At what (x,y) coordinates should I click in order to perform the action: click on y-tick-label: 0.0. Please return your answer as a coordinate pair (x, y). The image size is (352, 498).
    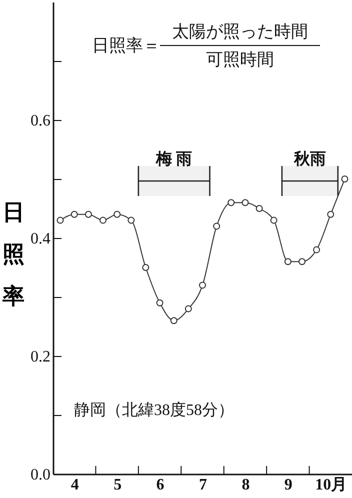
    Looking at the image, I should click on (40, 475).